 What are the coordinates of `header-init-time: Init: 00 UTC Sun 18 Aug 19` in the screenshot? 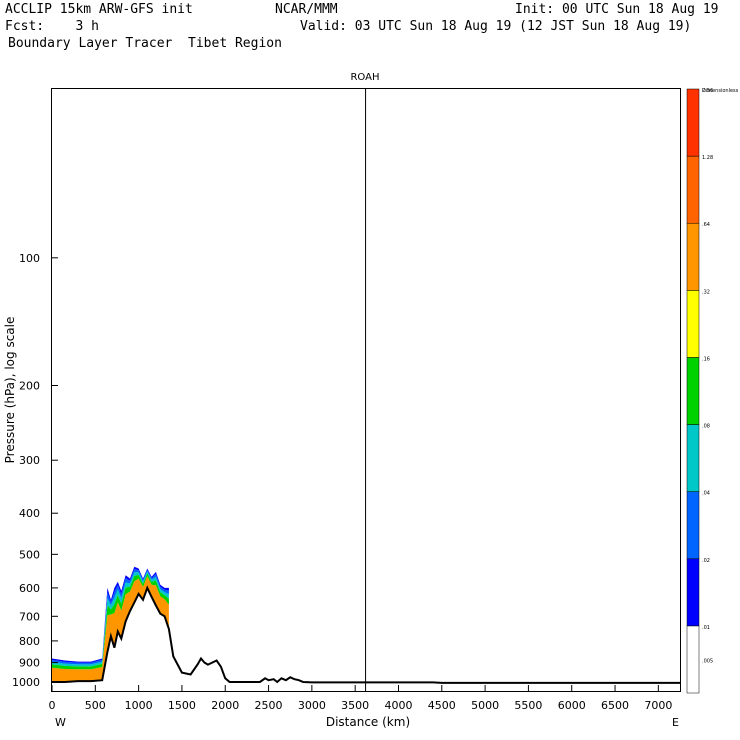 It's located at (617, 9).